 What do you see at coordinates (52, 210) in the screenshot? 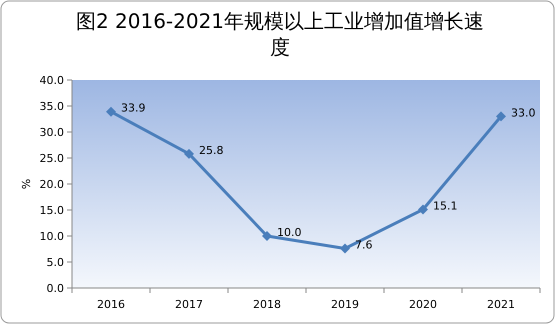
I see `y-tick-label: 15.0` at bounding box center [52, 210].